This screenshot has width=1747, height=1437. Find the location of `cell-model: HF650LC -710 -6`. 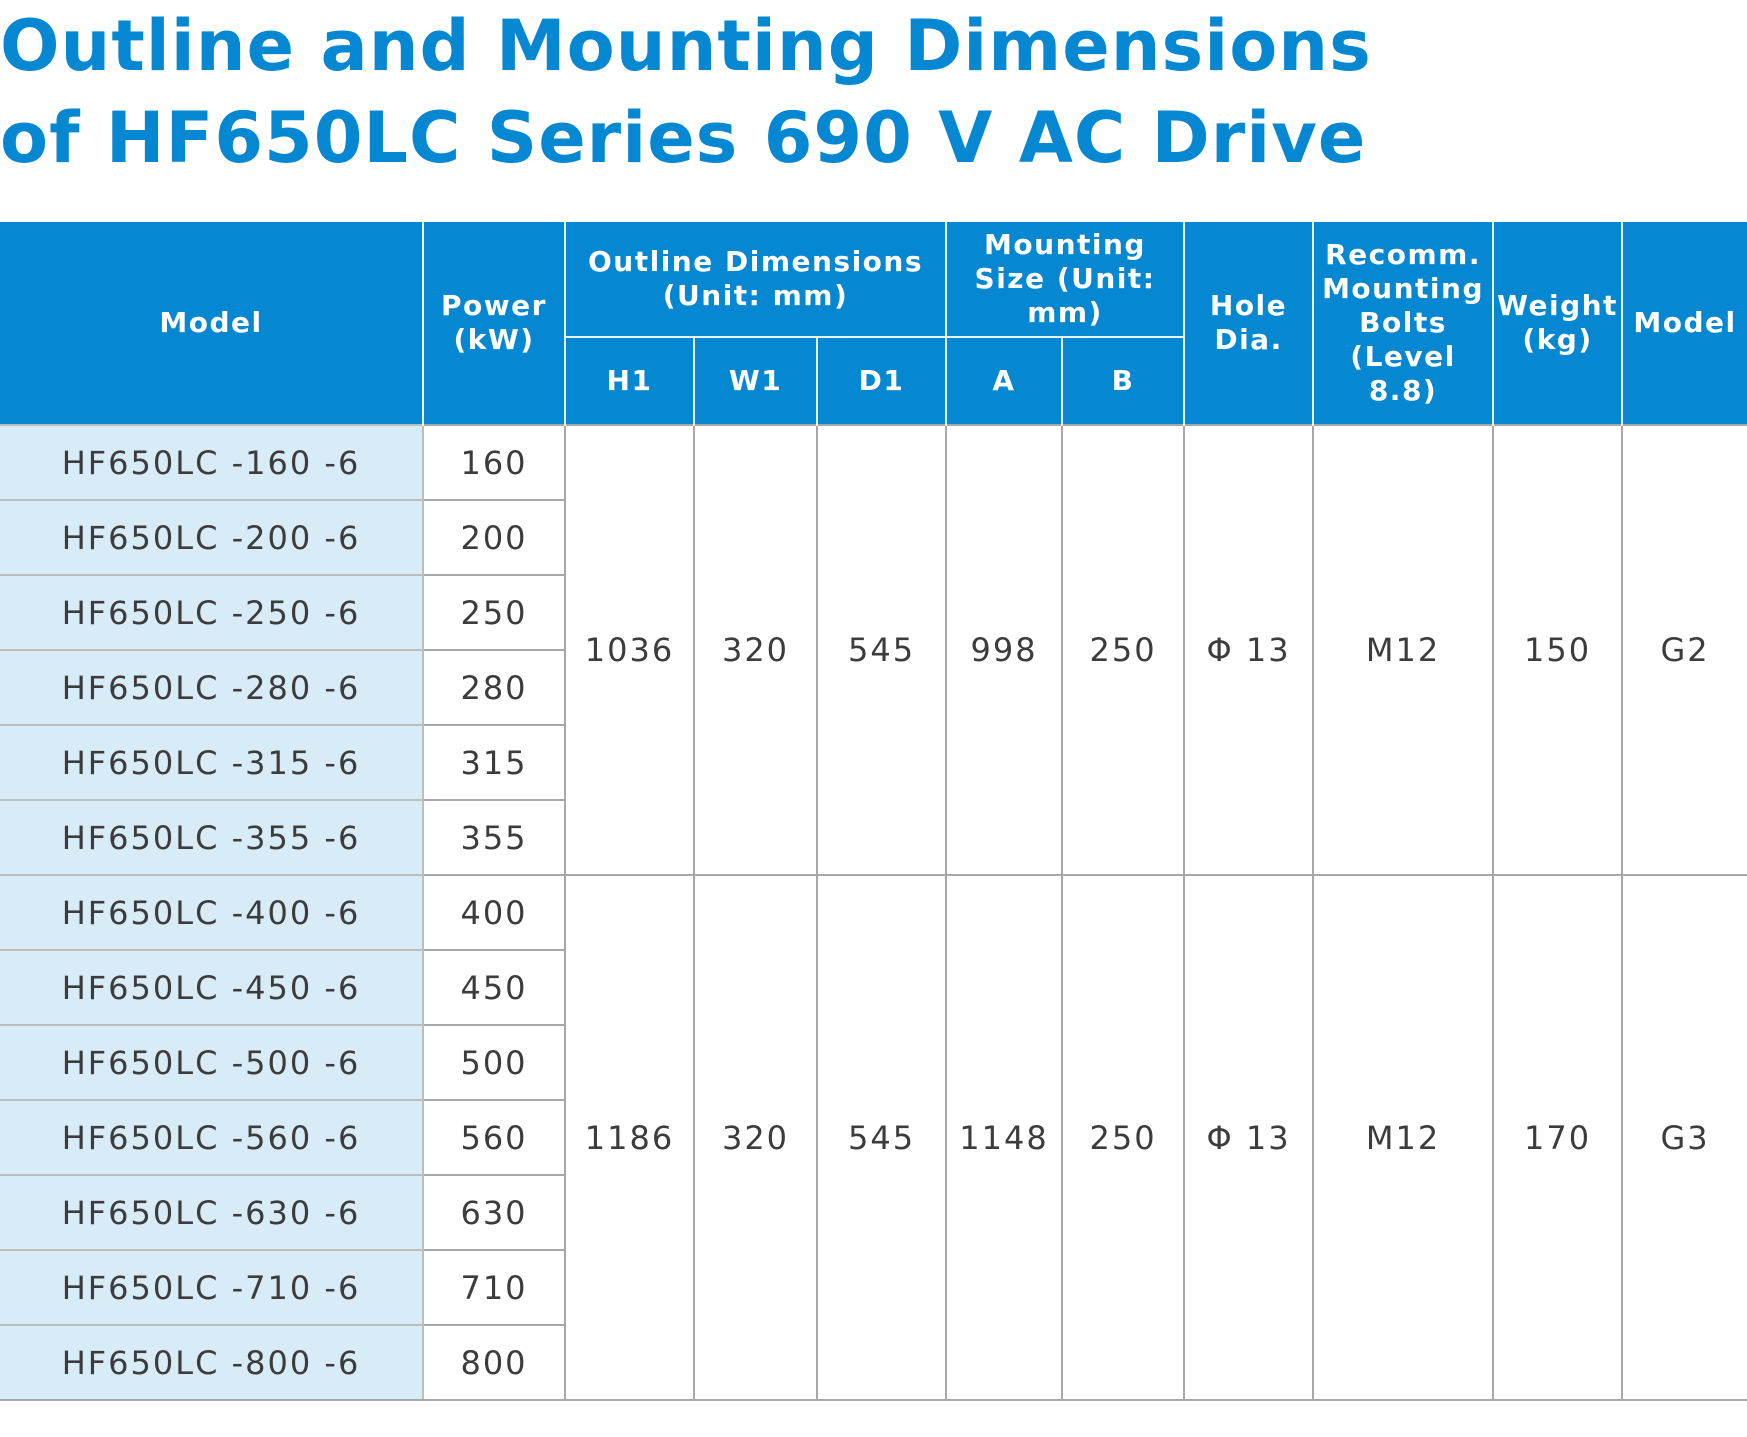

cell-model: HF650LC -710 -6 is located at coordinates (212, 1287).